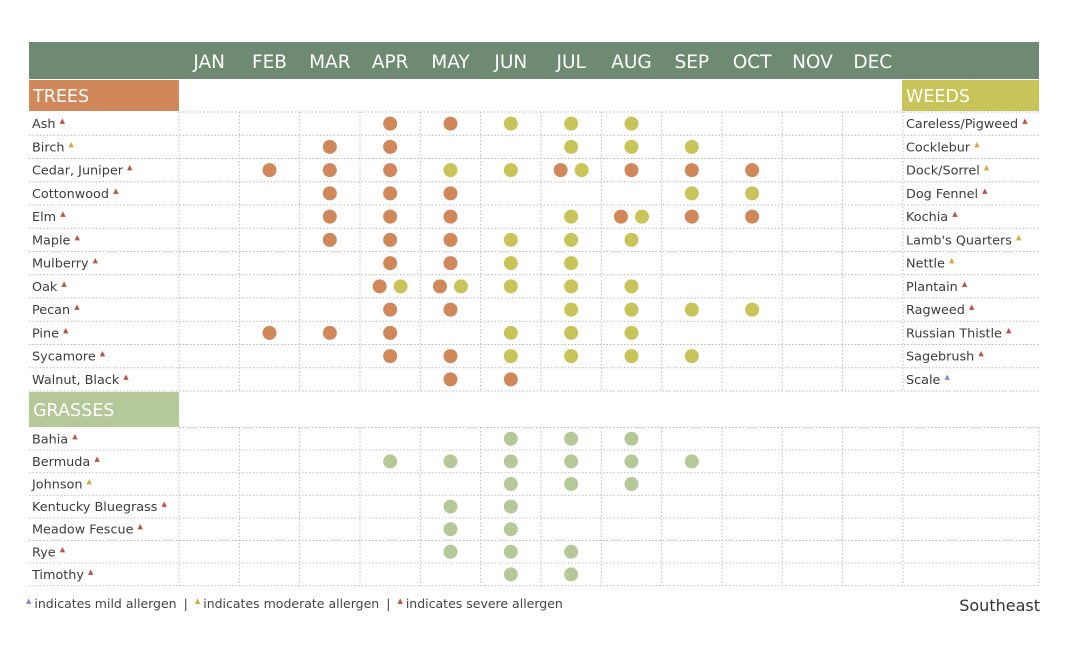 The height and width of the screenshot is (667, 1067). What do you see at coordinates (62, 575) in the screenshot?
I see `grass-row-label: Timothy ▲` at bounding box center [62, 575].